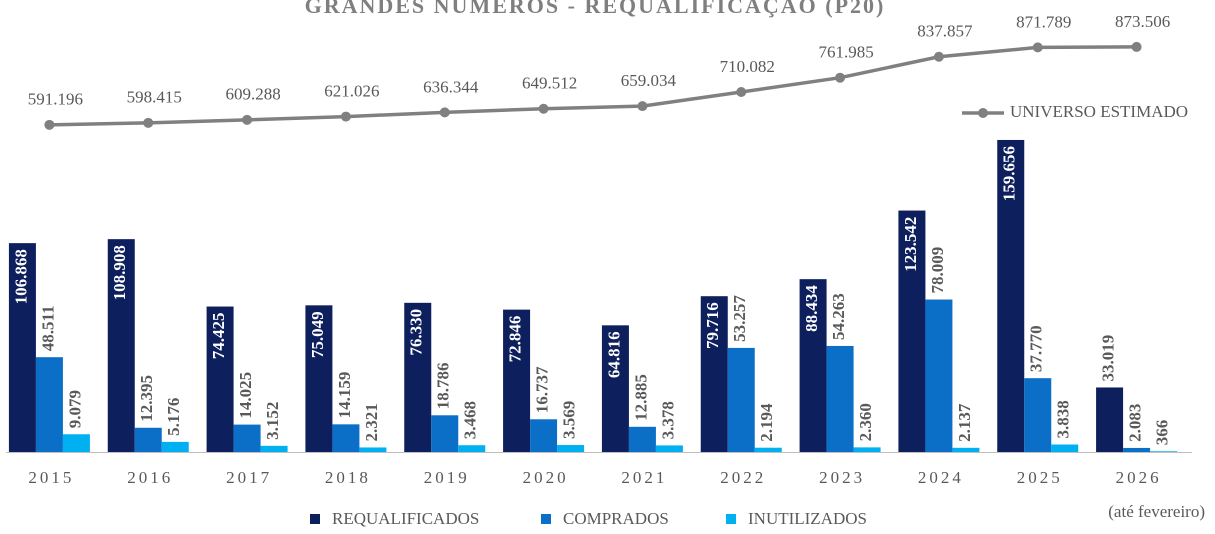  Describe the element at coordinates (568, 420) in the screenshot. I see `data-label: 3.569` at that location.